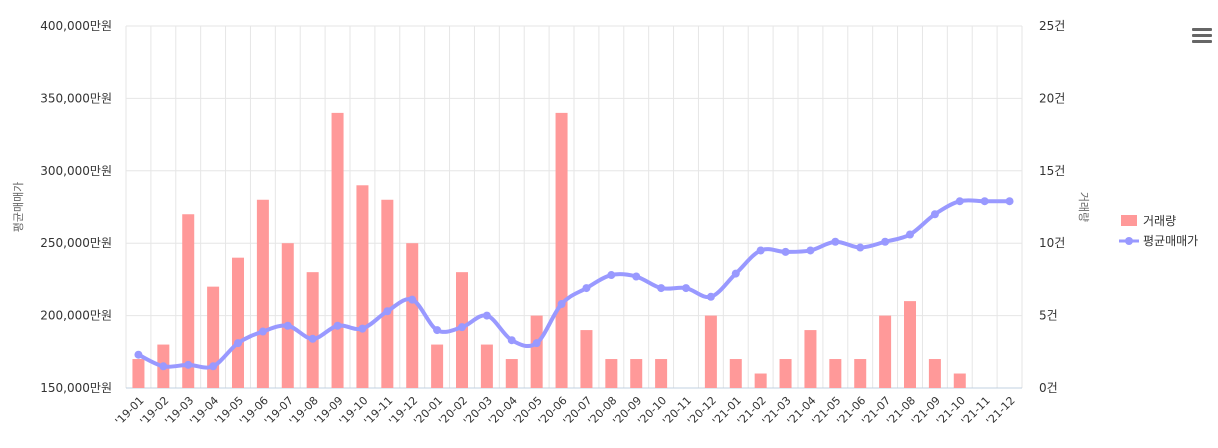  What do you see at coordinates (76, 243) in the screenshot?
I see `left-tick-label: 250,000만원` at bounding box center [76, 243].